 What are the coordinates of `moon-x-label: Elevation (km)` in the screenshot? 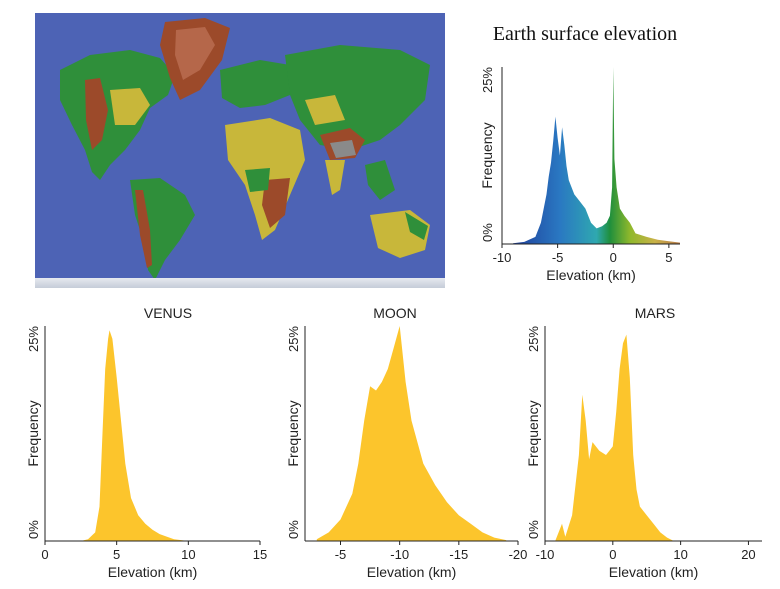 It's located at (411, 572).